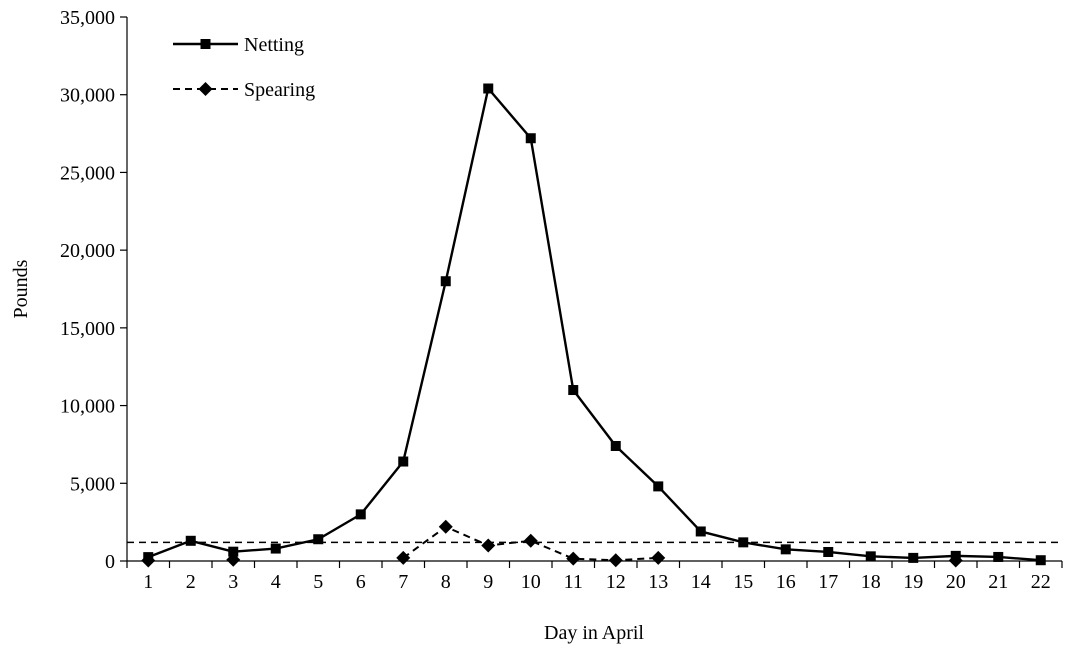 The image size is (1067, 652). I want to click on x-tick-label: 15, so click(743, 582).